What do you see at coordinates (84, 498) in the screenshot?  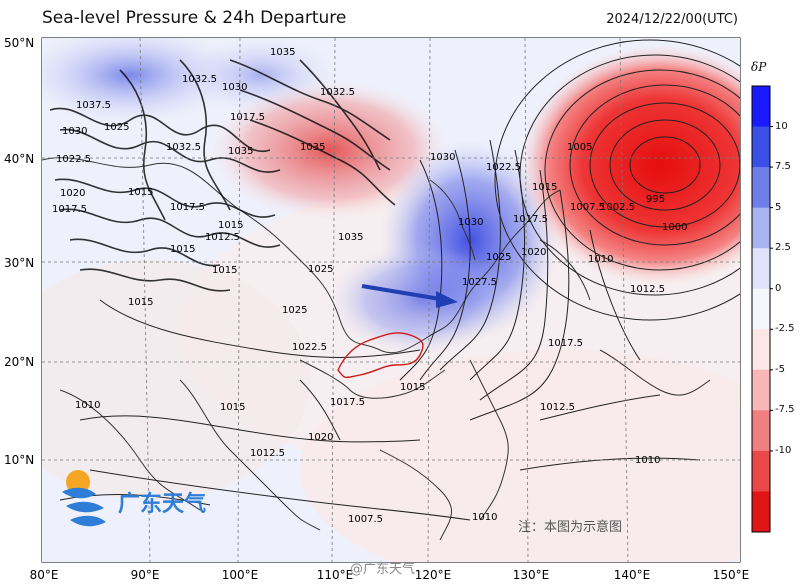 I see `guangdong-weather-logo` at bounding box center [84, 498].